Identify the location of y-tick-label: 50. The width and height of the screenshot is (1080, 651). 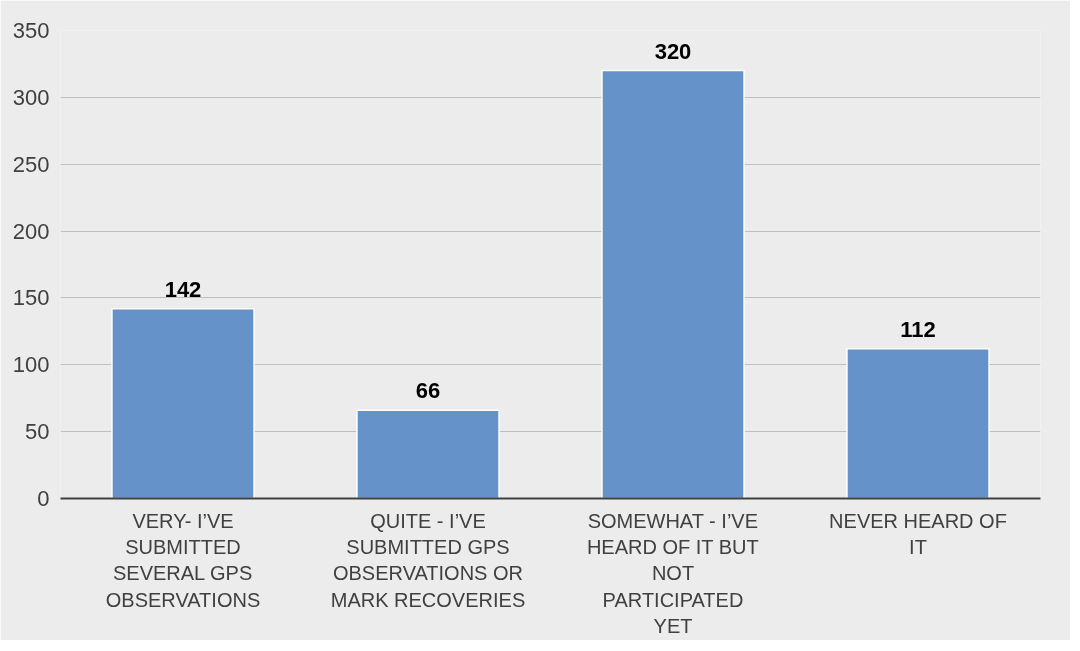
(37, 432).